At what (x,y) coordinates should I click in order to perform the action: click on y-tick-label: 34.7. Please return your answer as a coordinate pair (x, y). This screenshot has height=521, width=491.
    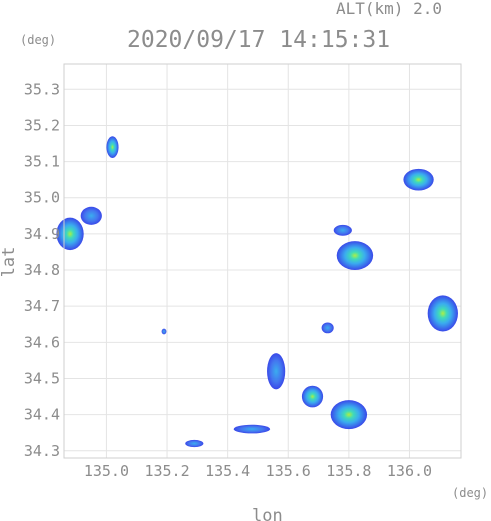
    Looking at the image, I should click on (42, 306).